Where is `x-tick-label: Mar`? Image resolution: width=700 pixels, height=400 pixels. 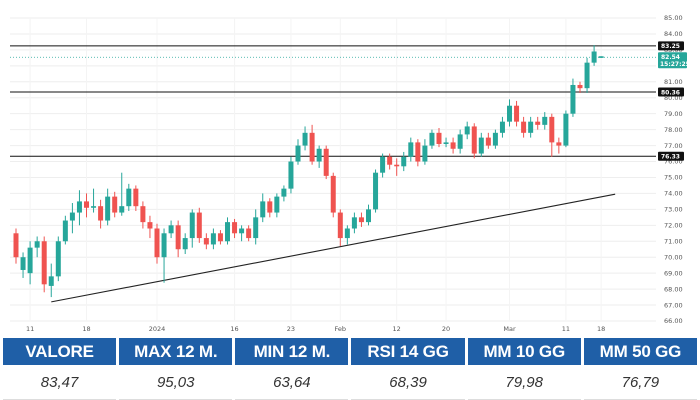 x-tick-label: Mar is located at coordinates (509, 329).